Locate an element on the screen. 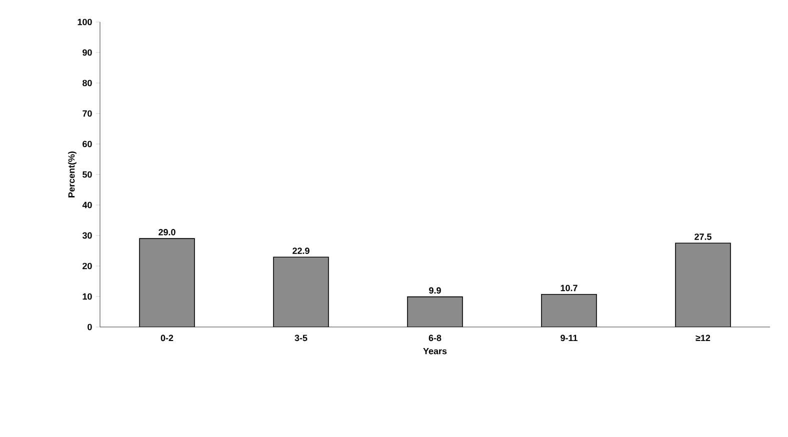  y-tick-label: 40 is located at coordinates (87, 205).